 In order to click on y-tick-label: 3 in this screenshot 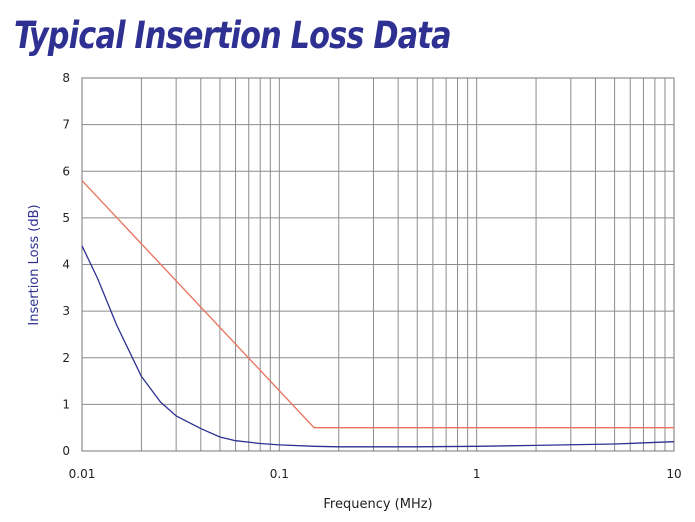, I will do `click(66, 311)`.